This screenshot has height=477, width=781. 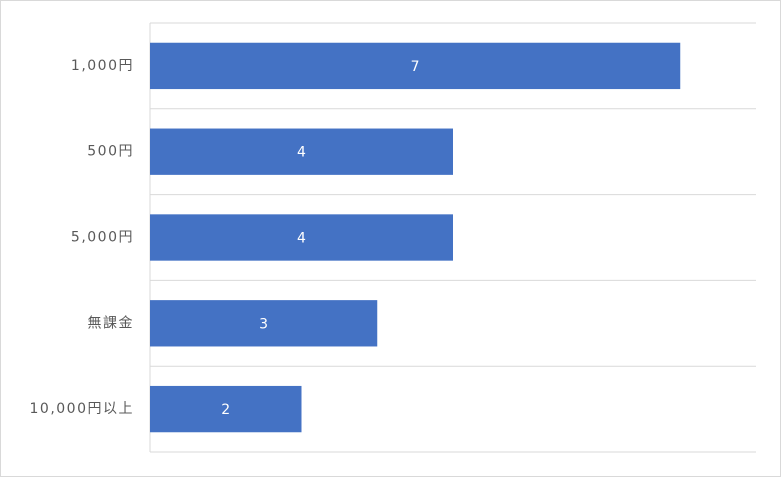 What do you see at coordinates (82, 409) in the screenshot?
I see `y-tick-label: 10,000円以上` at bounding box center [82, 409].